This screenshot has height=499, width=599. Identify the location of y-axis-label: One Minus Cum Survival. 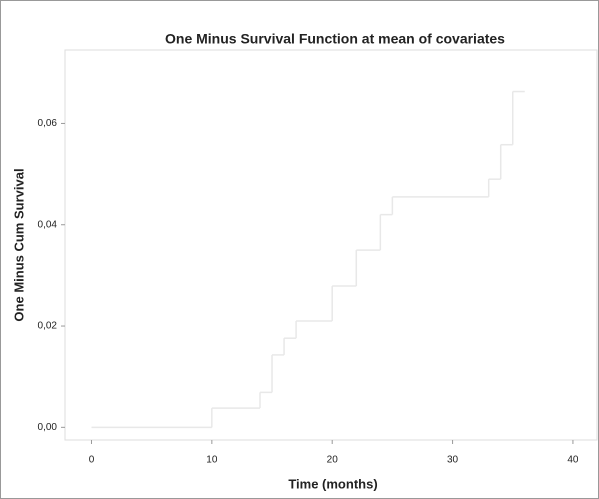
(18, 244).